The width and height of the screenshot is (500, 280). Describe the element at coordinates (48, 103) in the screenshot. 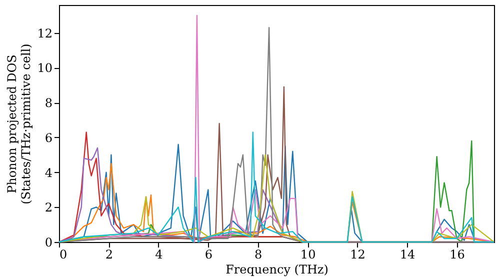

I see `y-tick-label: 8` at that location.